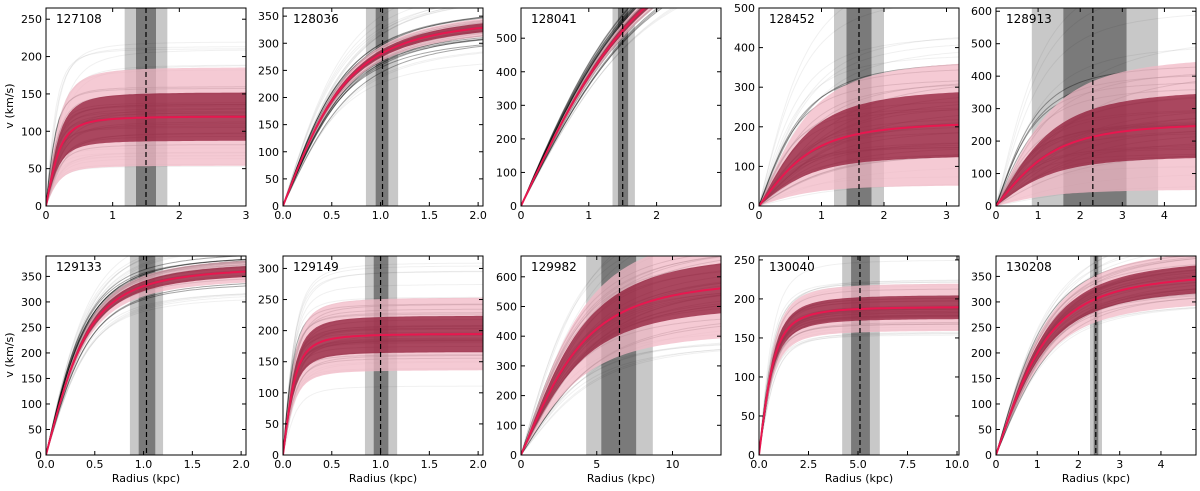 The height and width of the screenshot is (491, 1200). What do you see at coordinates (316, 267) in the screenshot?
I see `panel-id-label: 129149` at bounding box center [316, 267].